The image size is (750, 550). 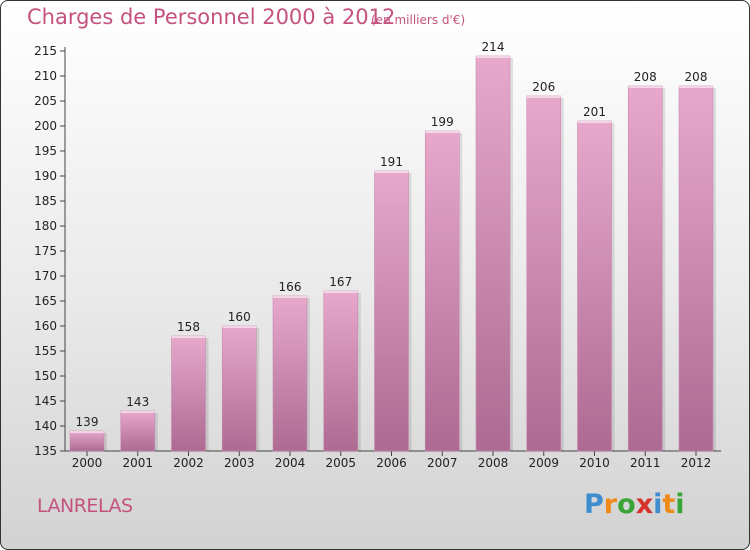 I want to click on bar-2005, so click(x=341, y=371).